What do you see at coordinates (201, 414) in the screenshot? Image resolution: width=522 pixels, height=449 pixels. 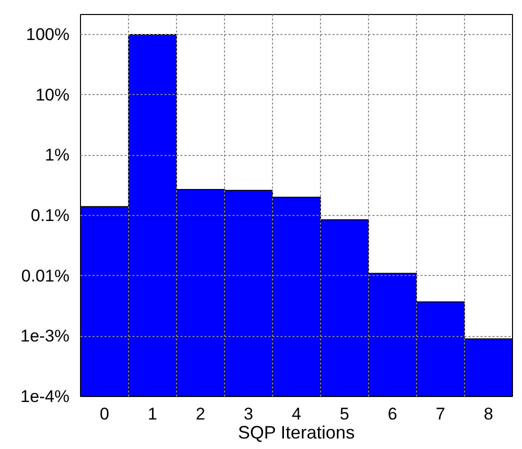 I see `x-tick-label: 2` at bounding box center [201, 414].